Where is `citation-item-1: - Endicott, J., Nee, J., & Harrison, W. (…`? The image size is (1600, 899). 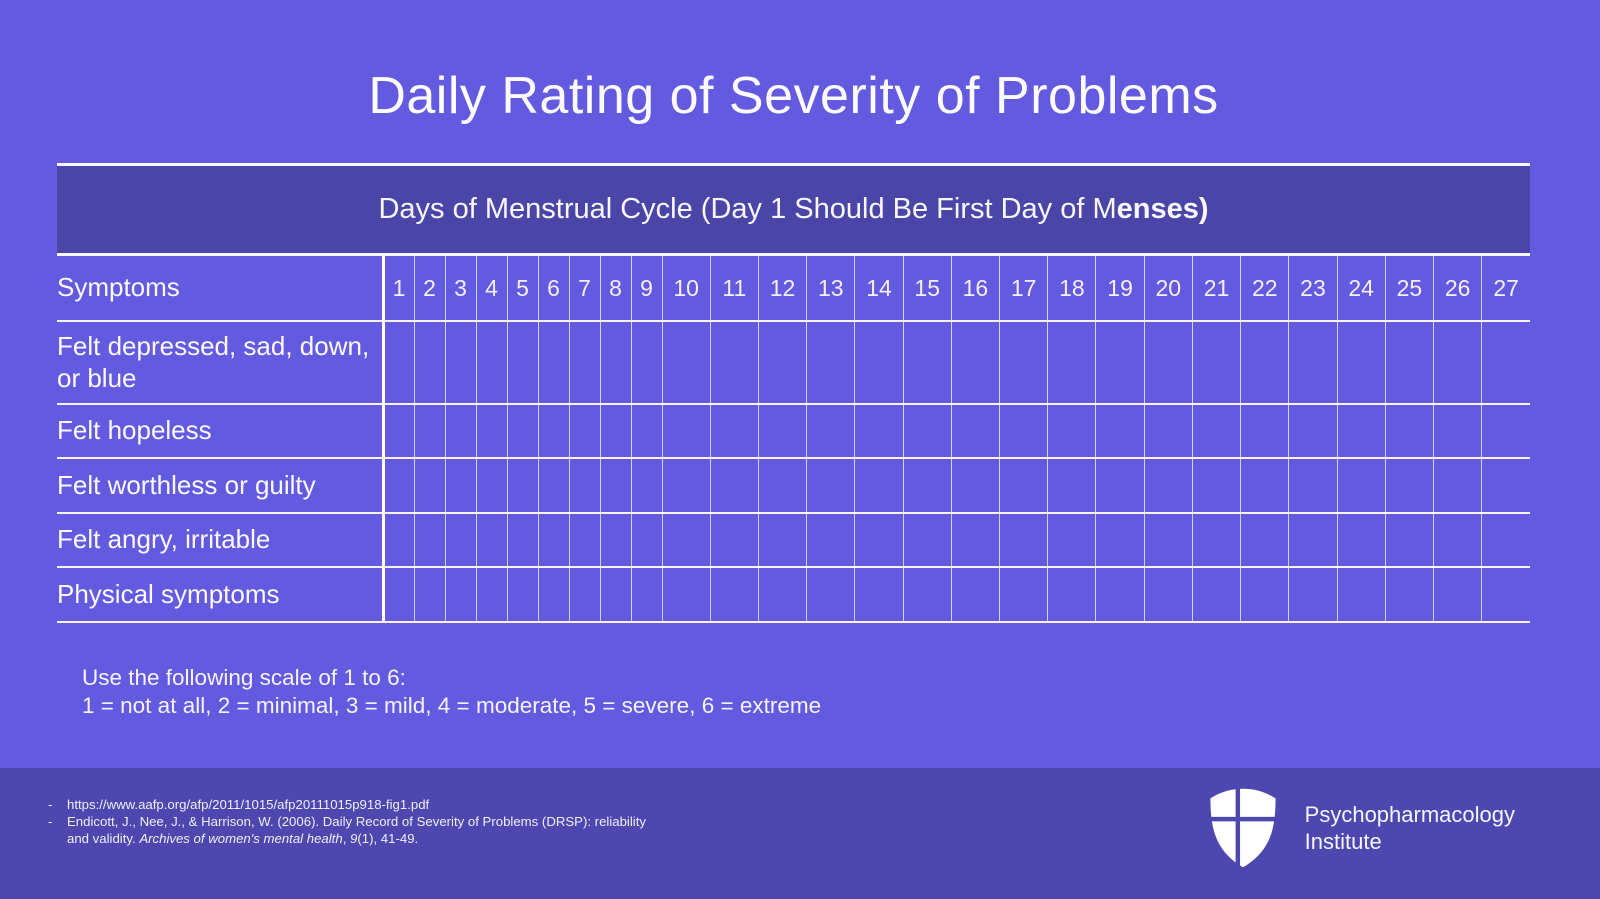 citation-item-1: - Endicott, J., Nee, J., & Harrison, W. (… is located at coordinates (355, 830).